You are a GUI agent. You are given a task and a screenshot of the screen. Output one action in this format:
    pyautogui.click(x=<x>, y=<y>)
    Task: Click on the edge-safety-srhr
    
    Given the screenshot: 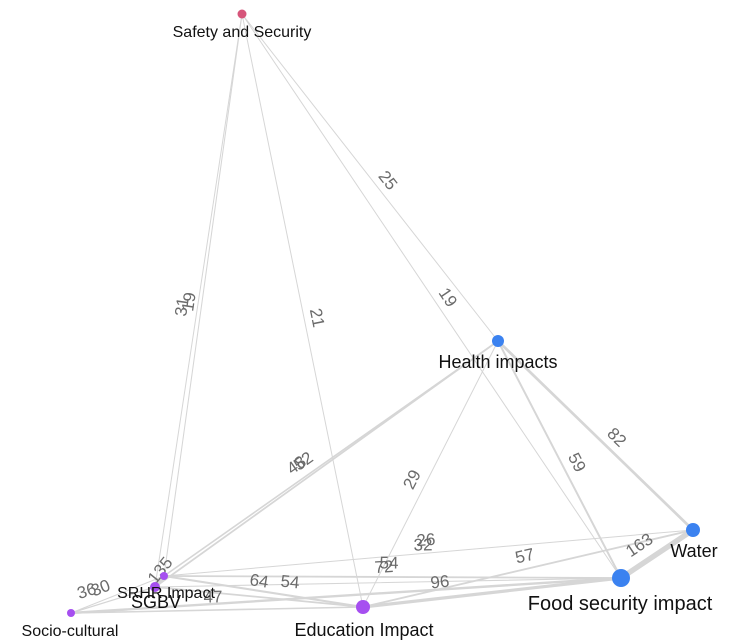 What is the action you would take?
    pyautogui.click(x=203, y=295)
    